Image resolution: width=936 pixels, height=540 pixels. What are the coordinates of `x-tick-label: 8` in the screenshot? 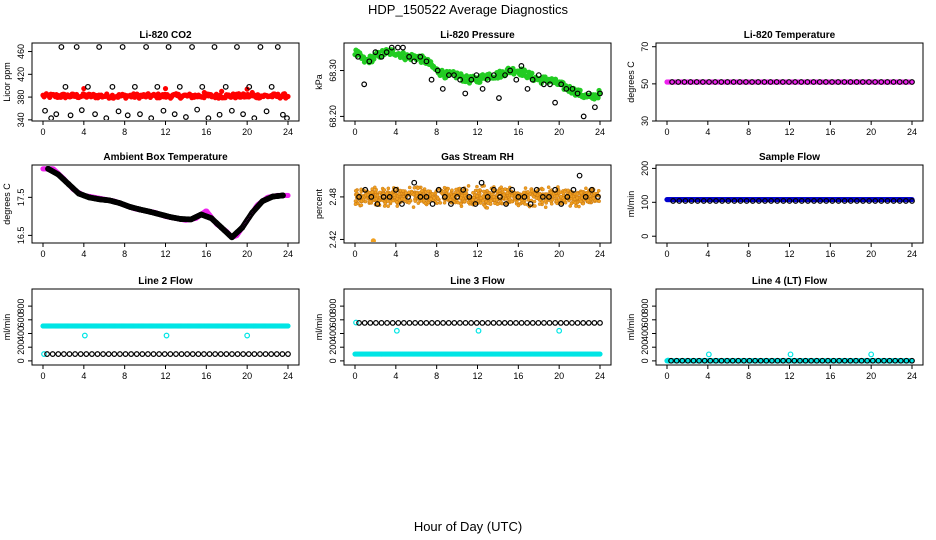 It's located at (748, 376).